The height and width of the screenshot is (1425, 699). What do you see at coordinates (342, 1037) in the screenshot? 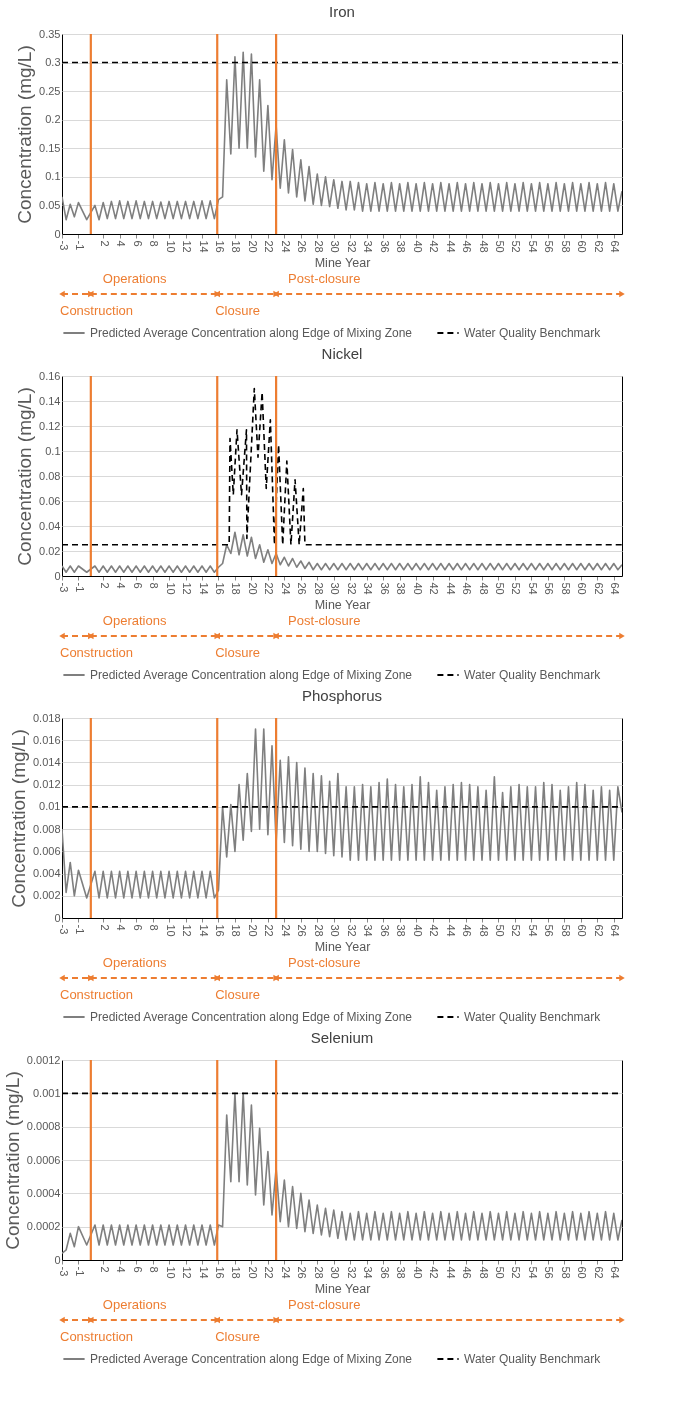
I see `chart-title: Selenium` at bounding box center [342, 1037].